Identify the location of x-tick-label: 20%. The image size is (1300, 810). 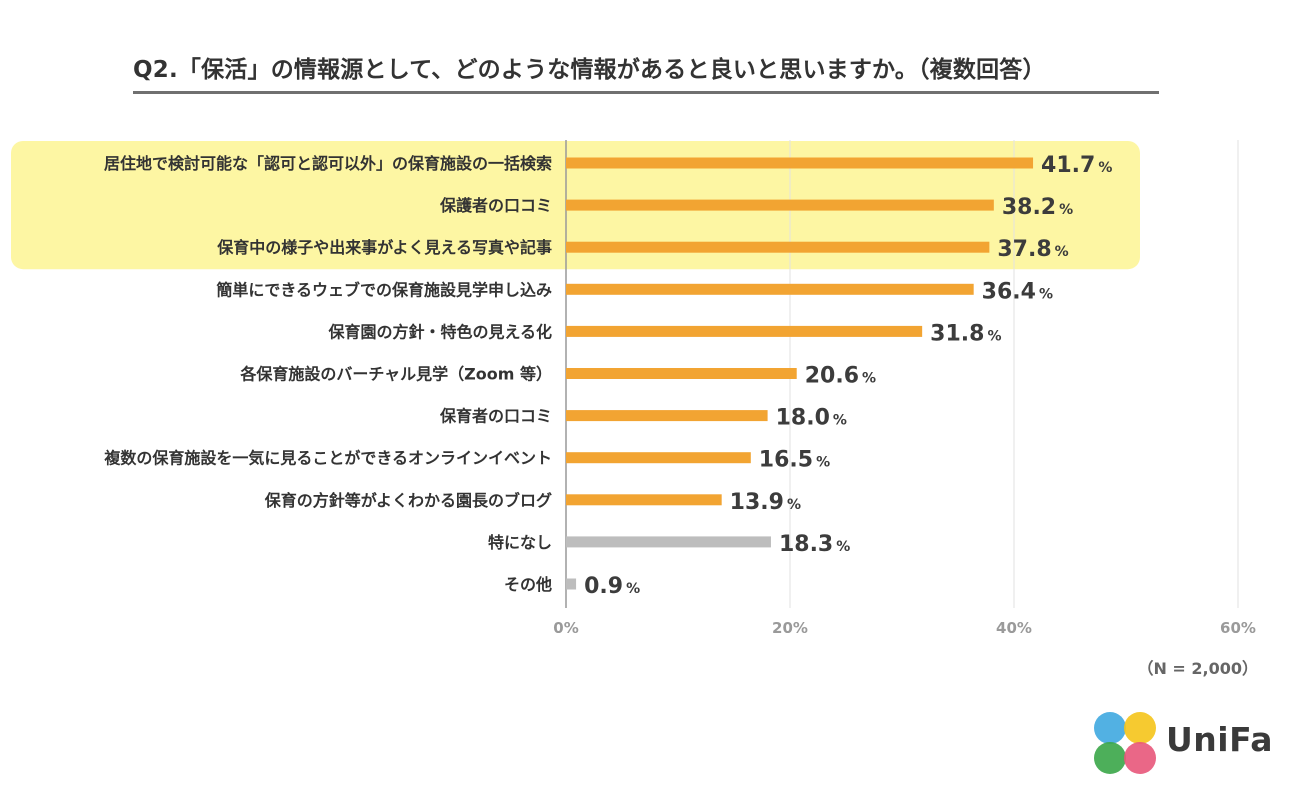
(790, 628).